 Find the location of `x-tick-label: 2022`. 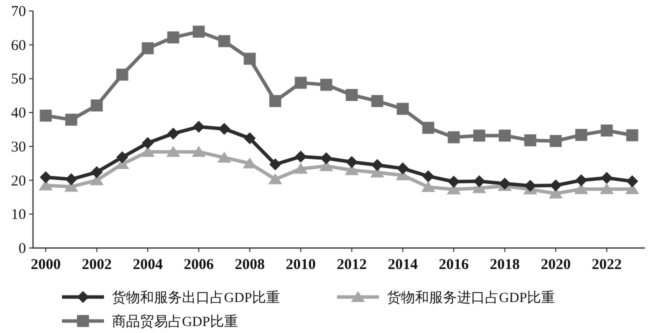

x-tick-label: 2022 is located at coordinates (607, 265).